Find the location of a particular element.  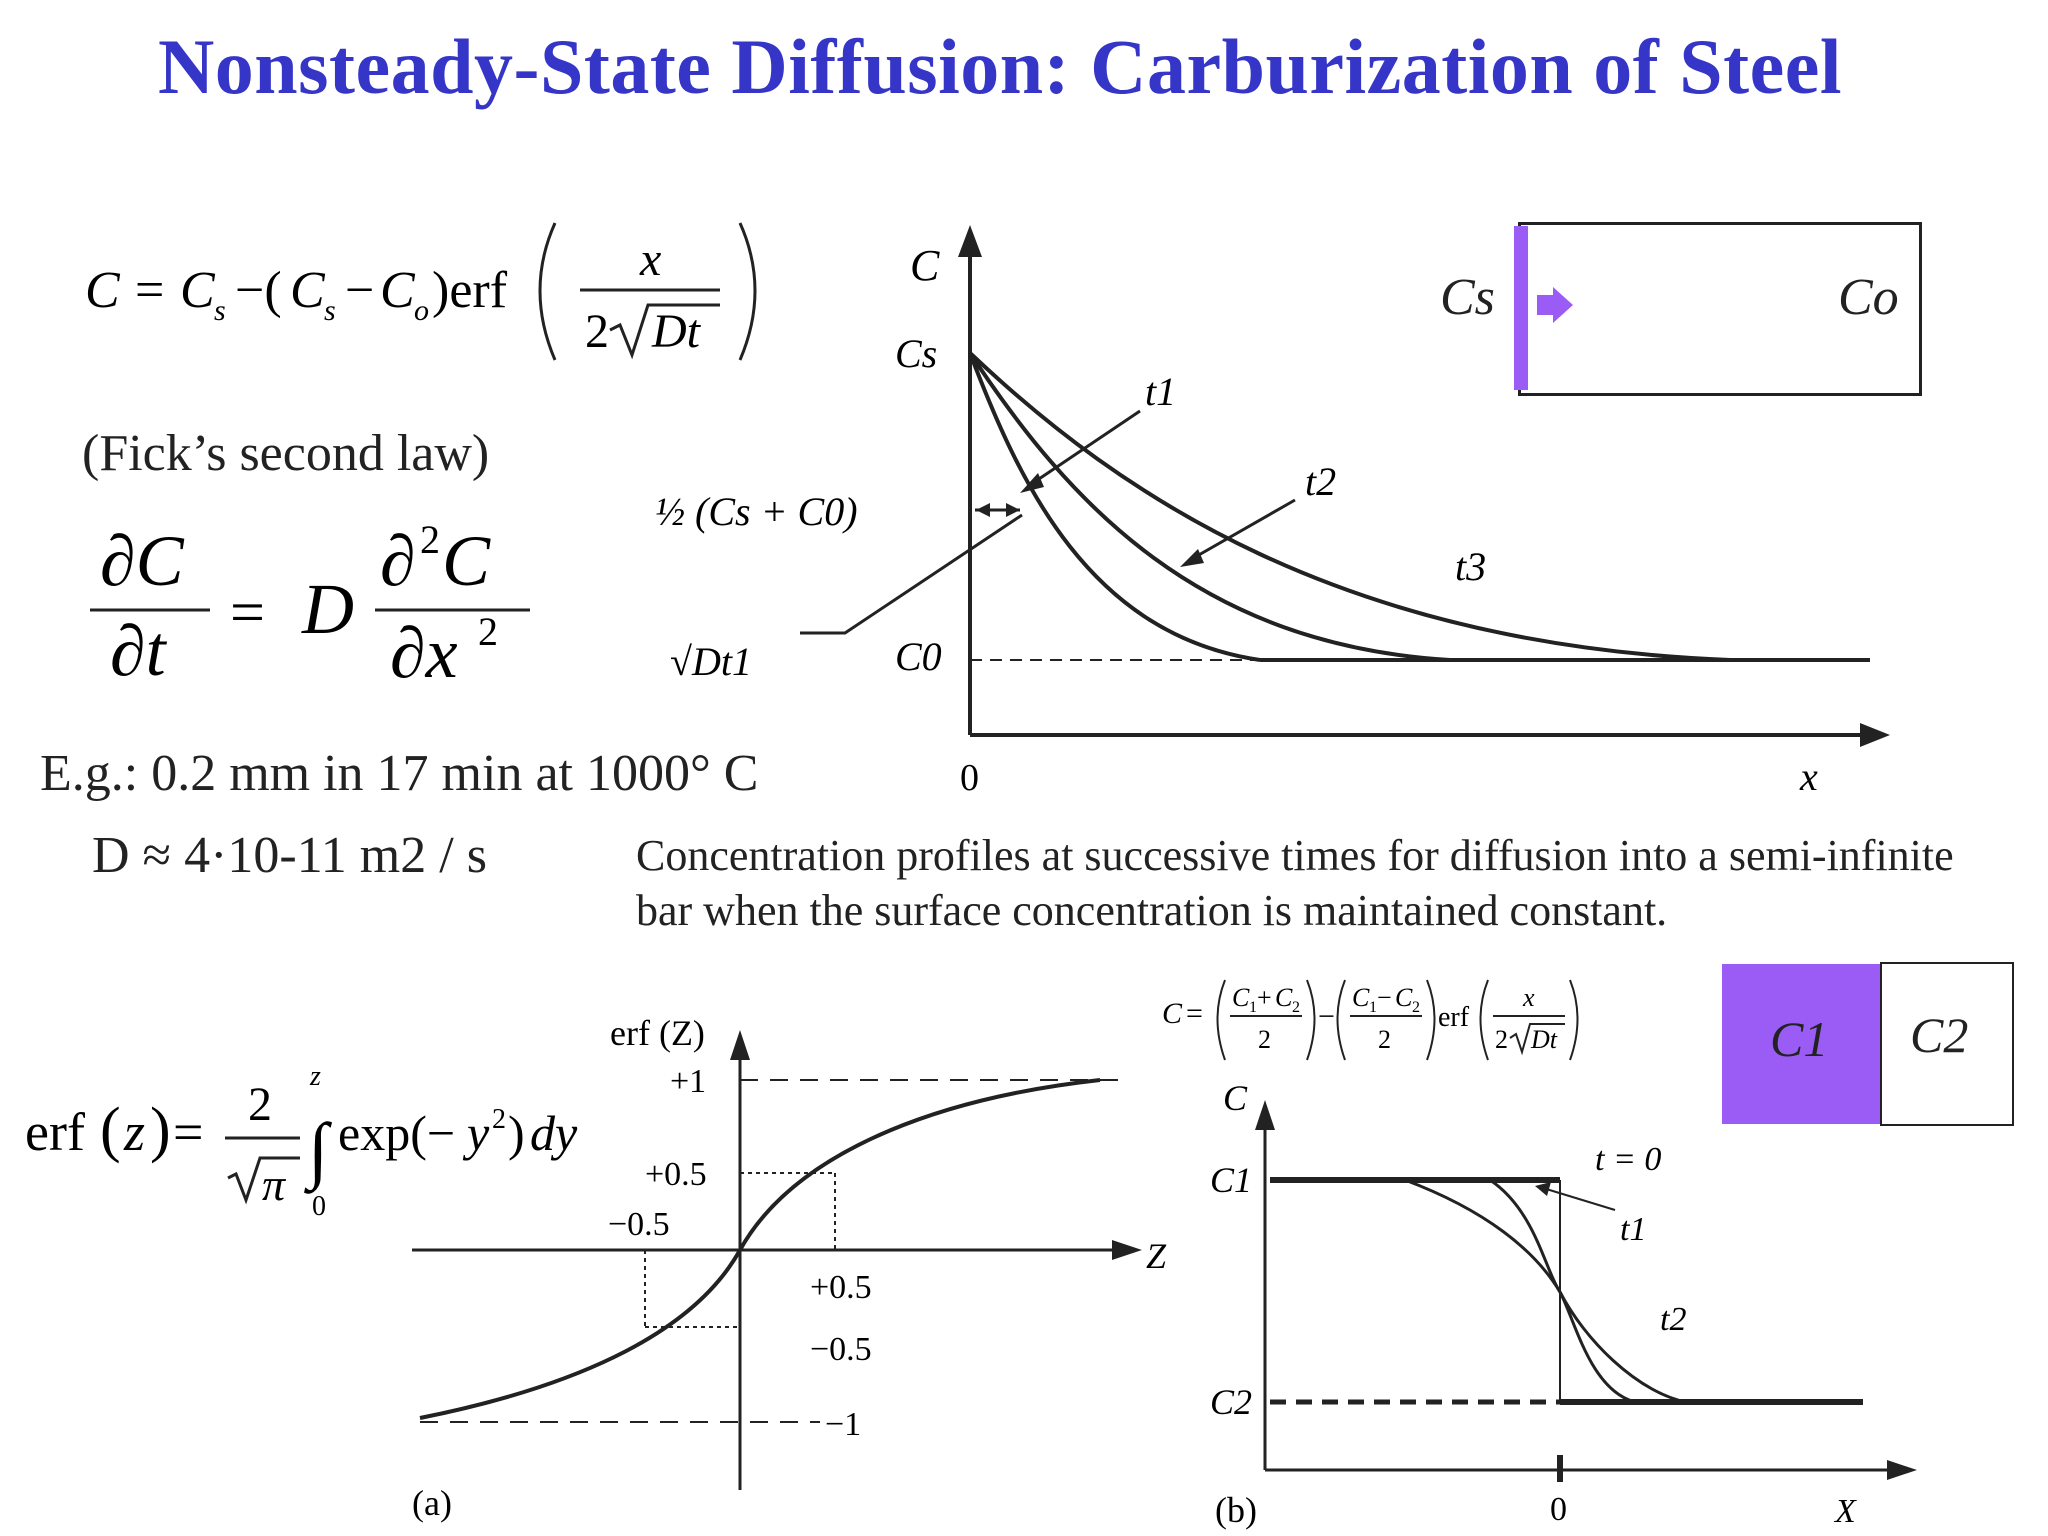

c2-region is located at coordinates (1947, 1044).